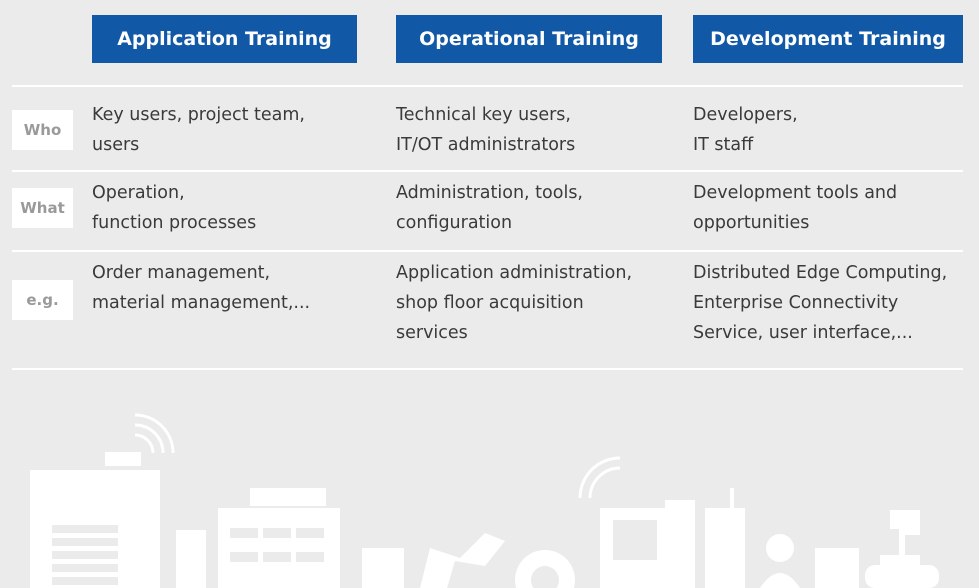 This screenshot has height=588, width=979. I want to click on column-header: Operational Training, so click(529, 39).